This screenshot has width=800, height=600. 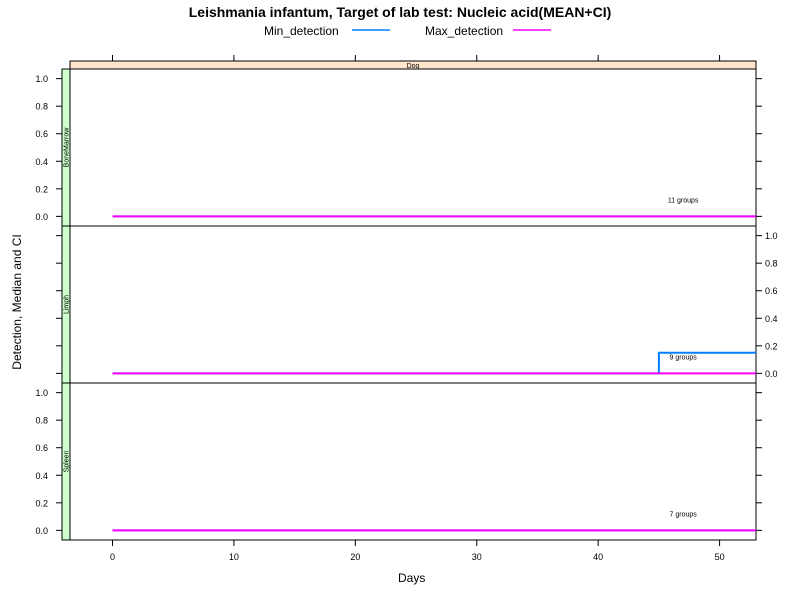 I want to click on y-tick-label-limph: 0.8, so click(x=771, y=264).